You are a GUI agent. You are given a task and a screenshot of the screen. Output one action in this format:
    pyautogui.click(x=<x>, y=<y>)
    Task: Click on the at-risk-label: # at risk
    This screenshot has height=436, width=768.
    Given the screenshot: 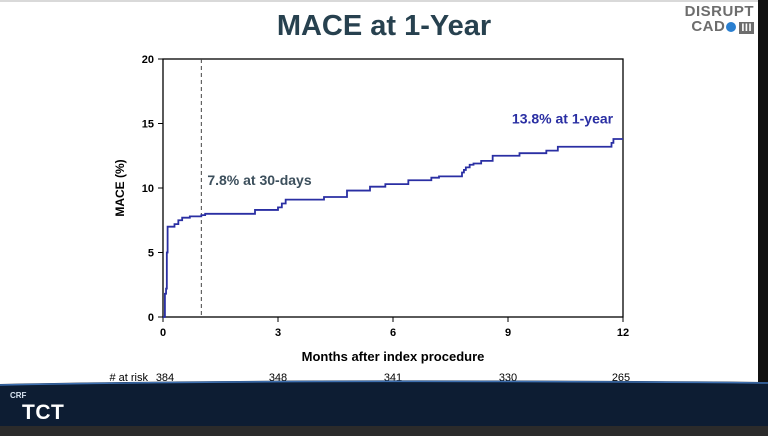 What is the action you would take?
    pyautogui.click(x=128, y=378)
    